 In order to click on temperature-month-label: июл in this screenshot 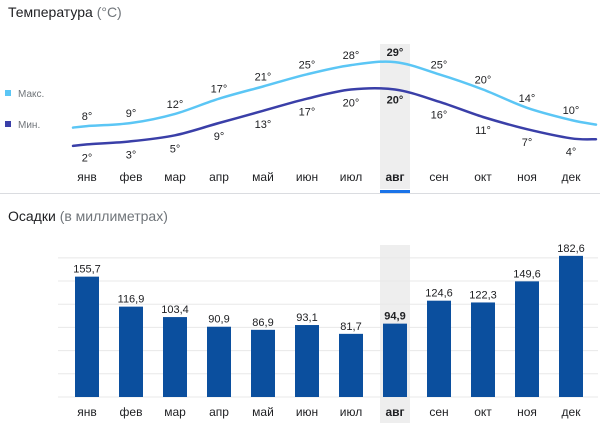, I will do `click(351, 177)`.